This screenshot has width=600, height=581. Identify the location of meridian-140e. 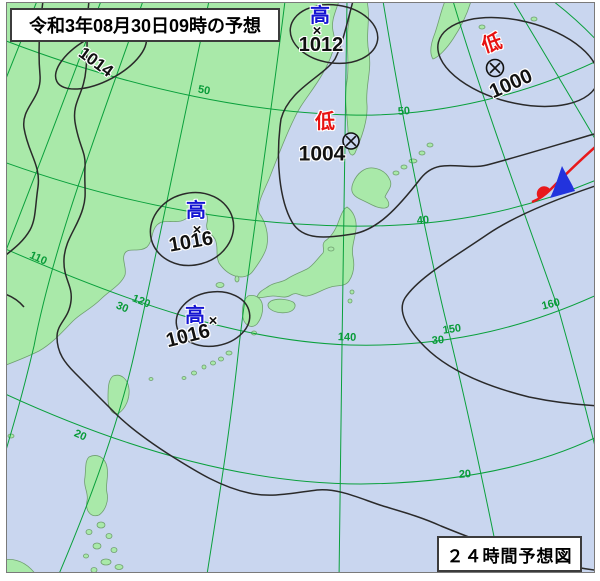
(343, 287).